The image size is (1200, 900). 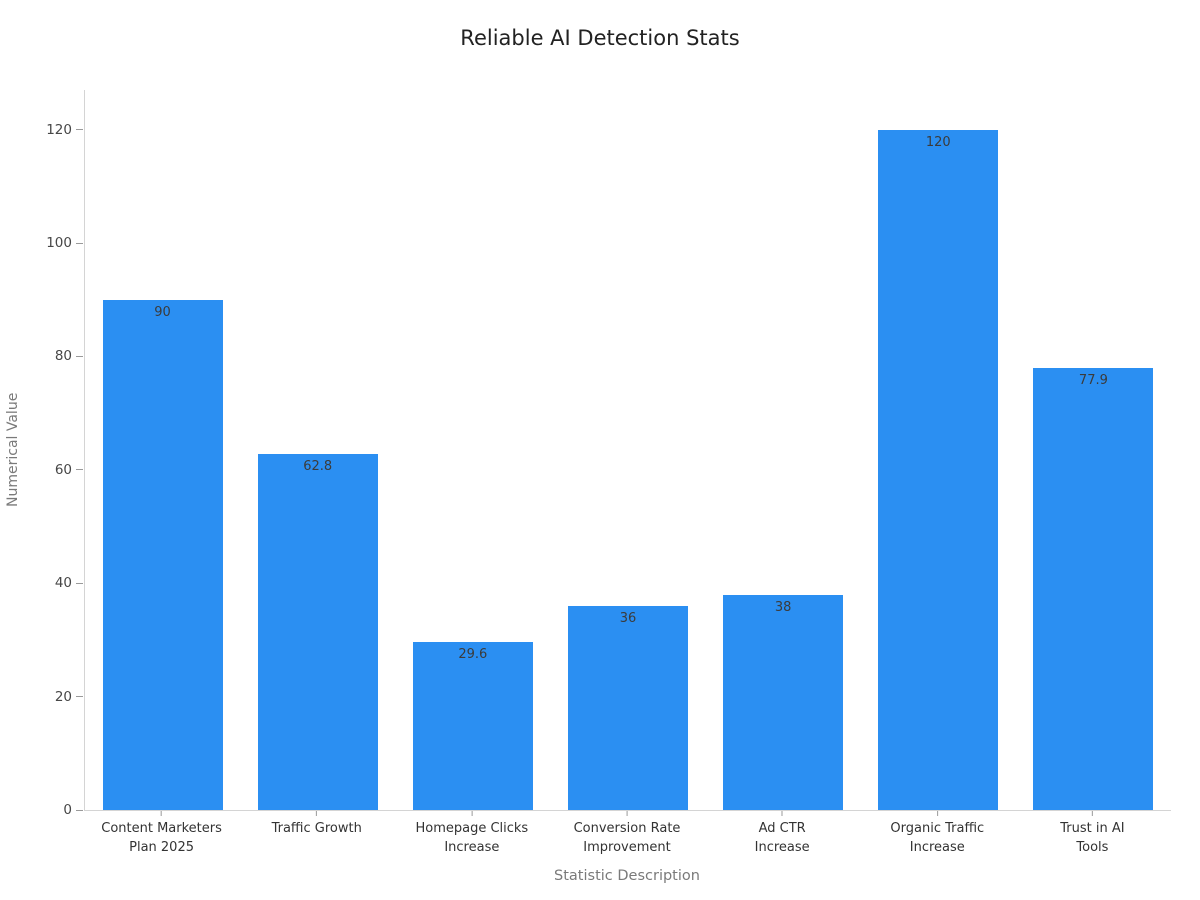 I want to click on y-tick: 0, so click(x=73, y=810).